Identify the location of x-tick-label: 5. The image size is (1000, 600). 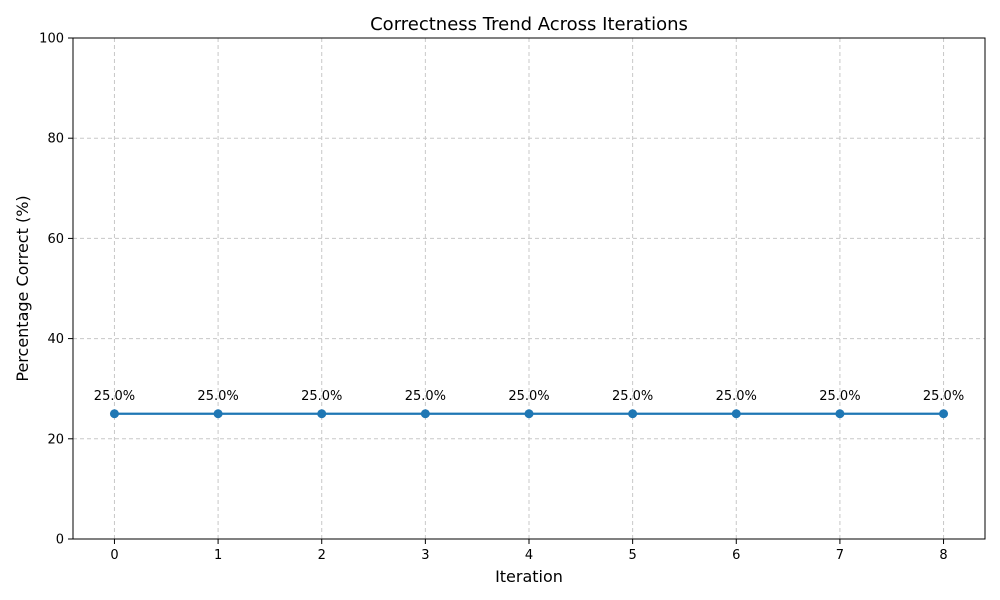
(632, 555).